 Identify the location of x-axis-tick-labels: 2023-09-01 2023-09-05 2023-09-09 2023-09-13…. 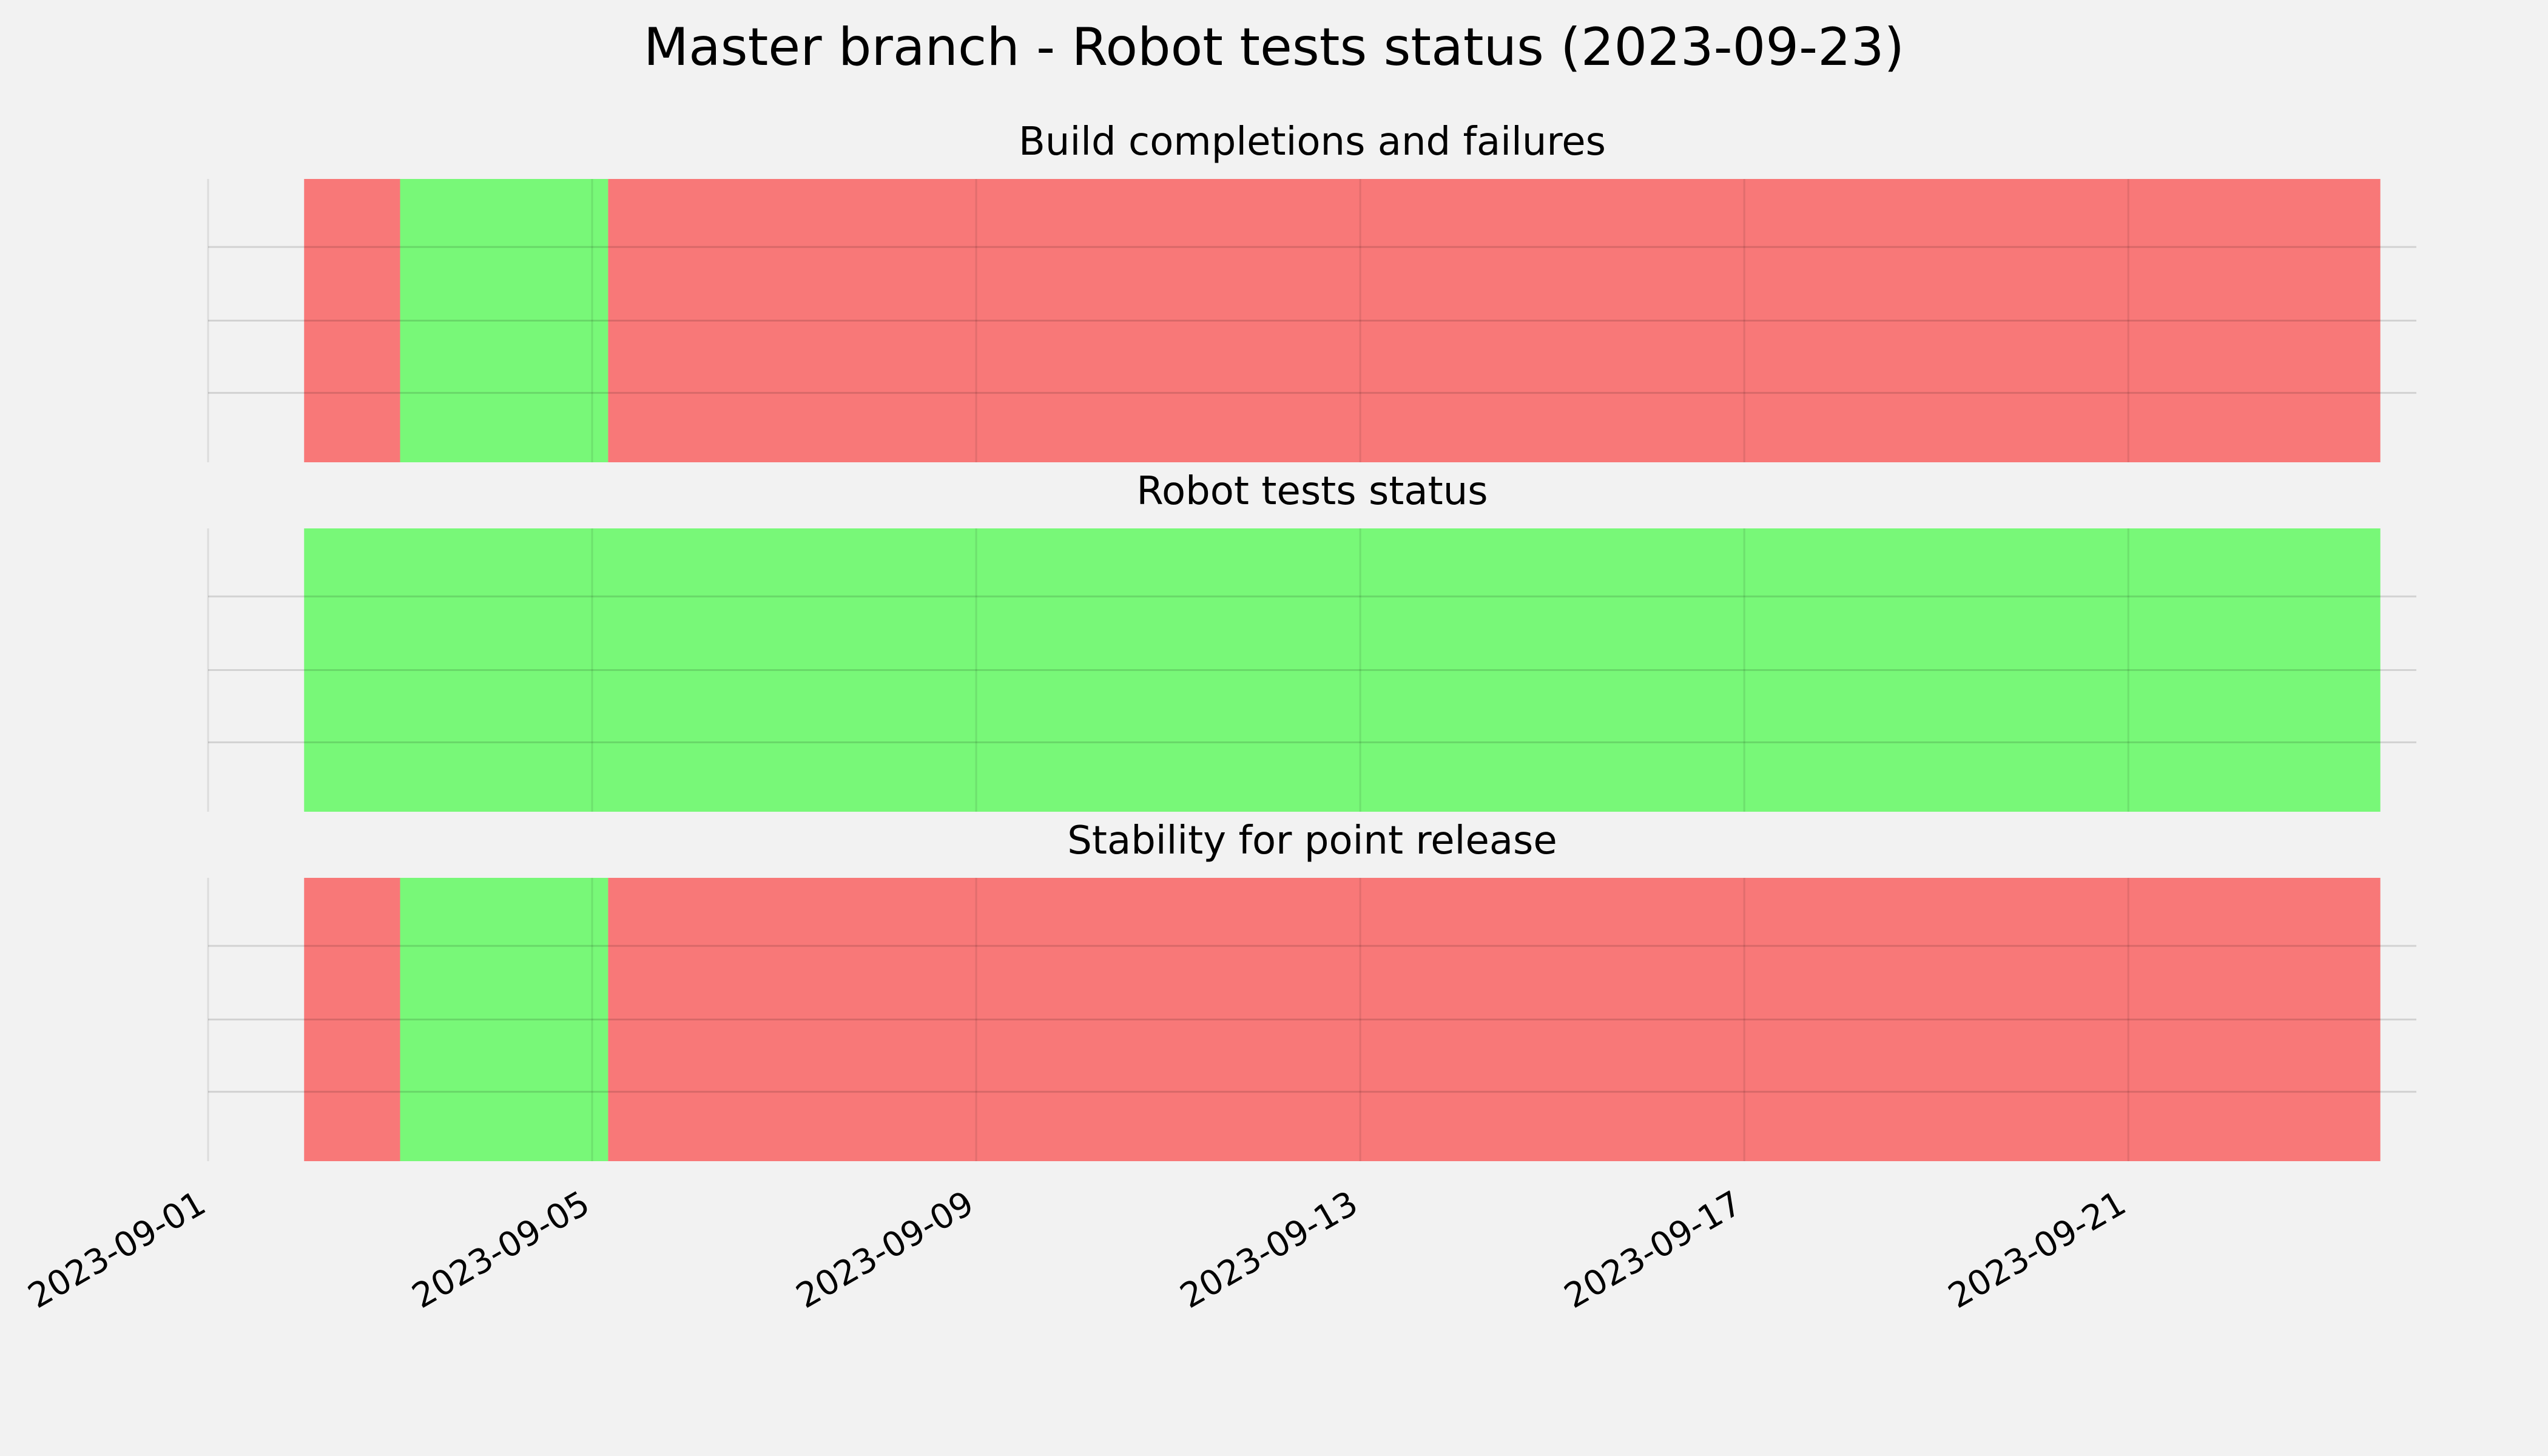
(1077, 1250).